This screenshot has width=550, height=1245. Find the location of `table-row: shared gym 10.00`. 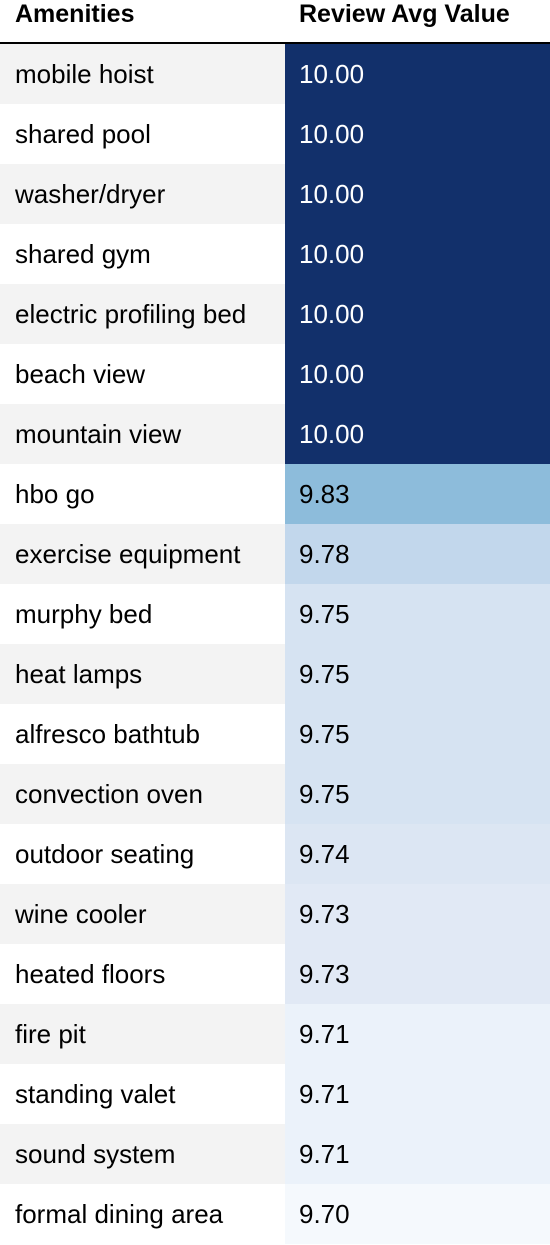

table-row: shared gym 10.00 is located at coordinates (275, 254).